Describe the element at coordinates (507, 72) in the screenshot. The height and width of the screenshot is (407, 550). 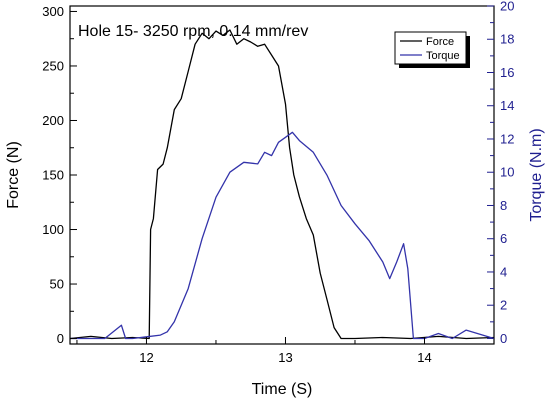
I see `y2-tick-label: 16` at that location.